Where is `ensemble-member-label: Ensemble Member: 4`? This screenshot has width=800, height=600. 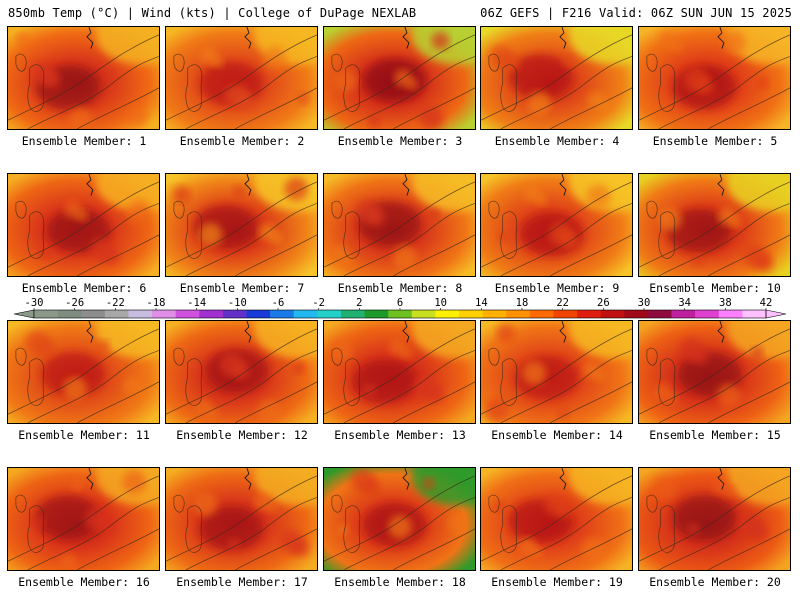 ensemble-member-label: Ensemble Member: 4 is located at coordinates (557, 141).